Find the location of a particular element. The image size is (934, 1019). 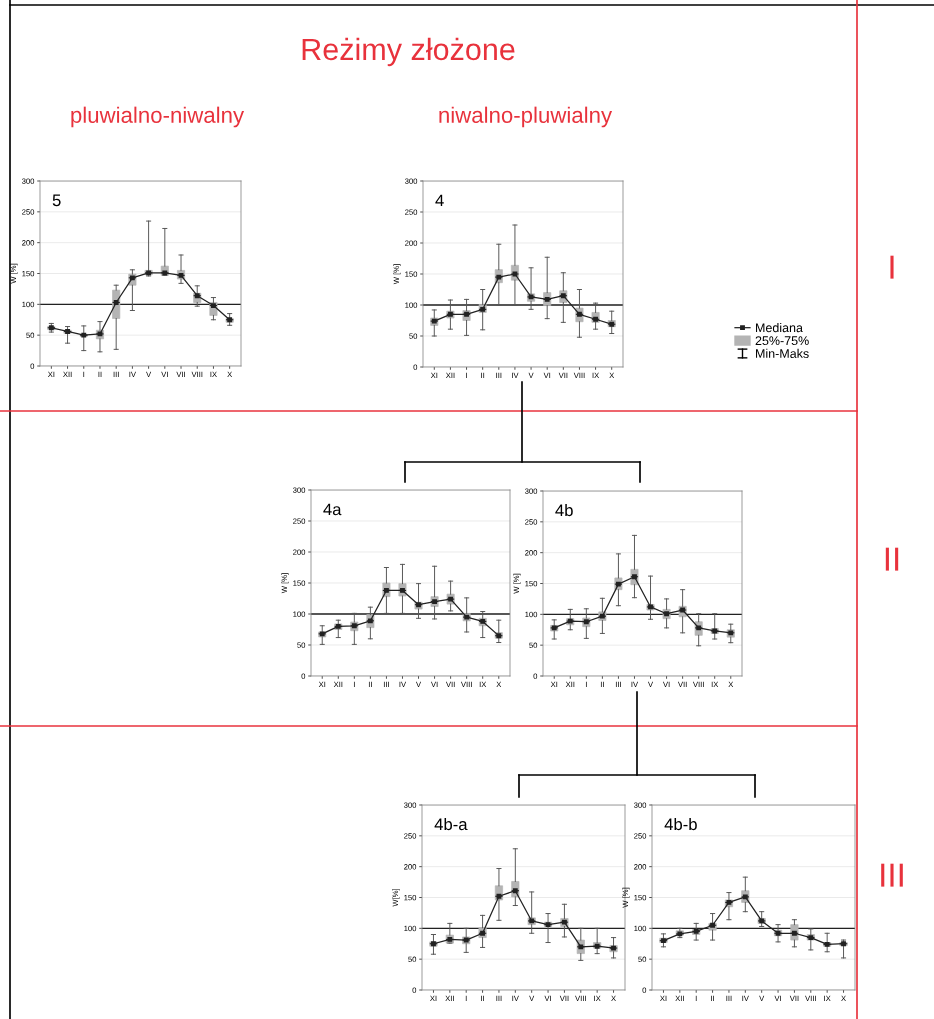

text: pluwialno-niwalny is located at coordinates (158, 117).